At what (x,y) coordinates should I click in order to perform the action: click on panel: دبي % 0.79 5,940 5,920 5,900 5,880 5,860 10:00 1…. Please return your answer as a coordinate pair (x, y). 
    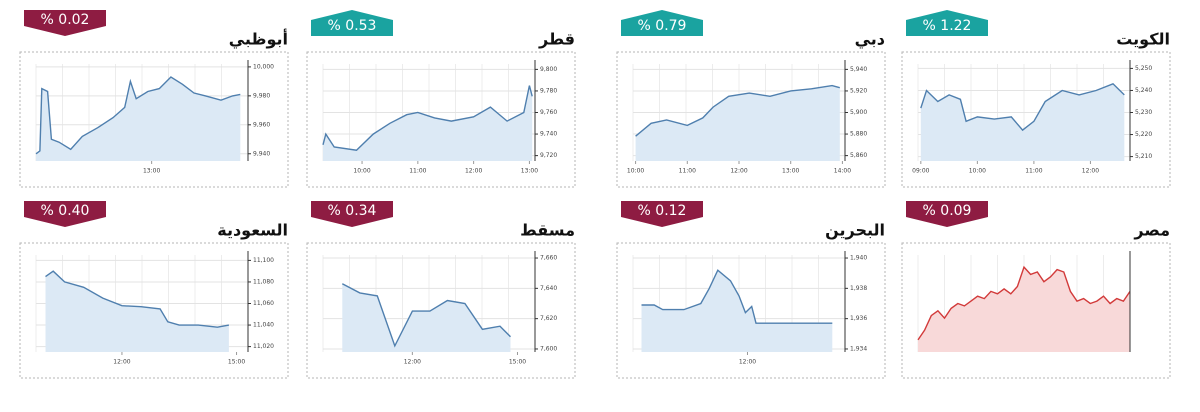
    Looking at the image, I should click on (751, 99).